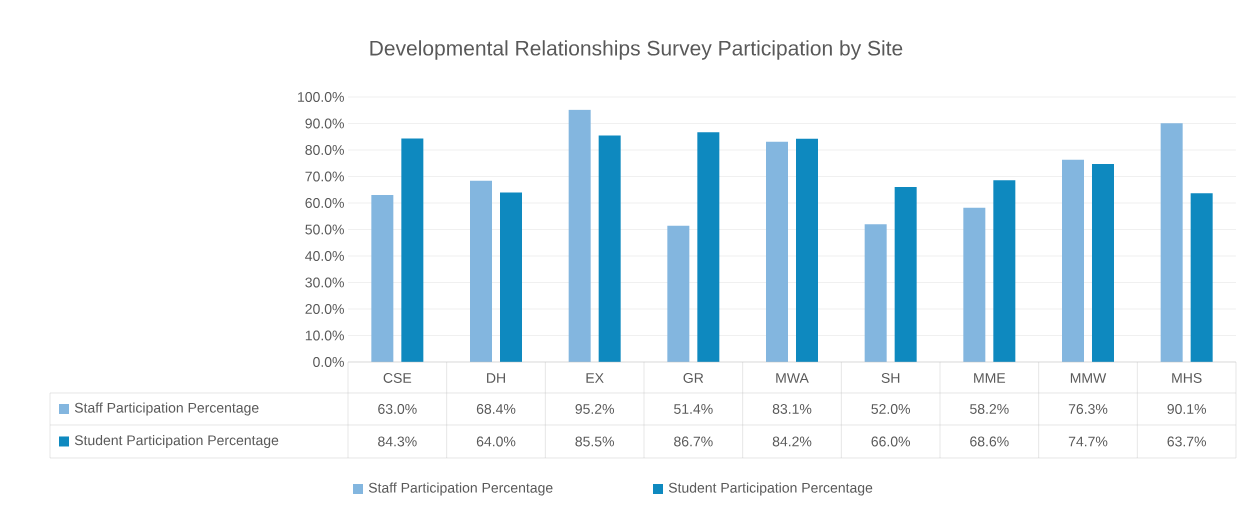 The width and height of the screenshot is (1253, 519). What do you see at coordinates (496, 441) in the screenshot?
I see `data-label: 64.0%` at bounding box center [496, 441].